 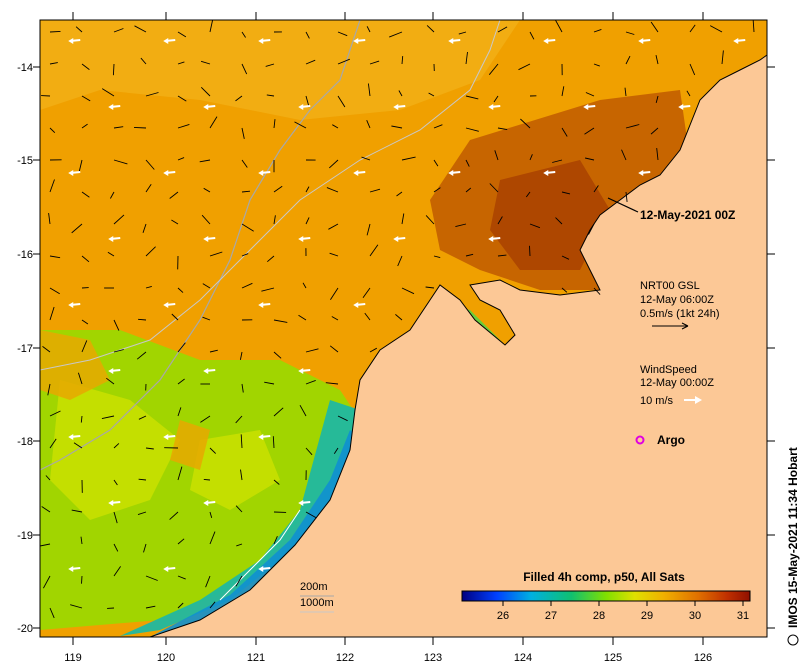 I want to click on sst-cooler-strip, so click(x=257, y=533).